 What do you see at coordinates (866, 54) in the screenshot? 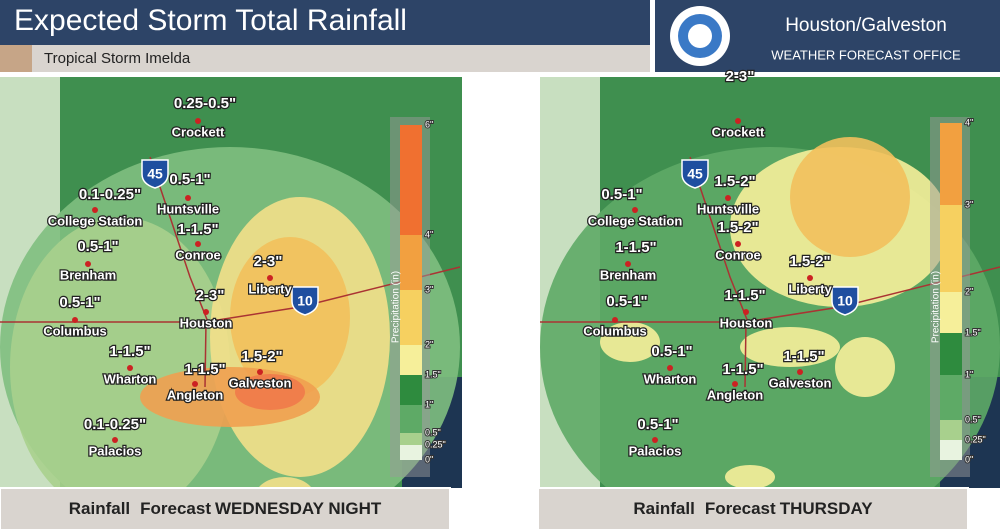
I see `office-sub: WEATHER FORECAST OFFICE` at bounding box center [866, 54].